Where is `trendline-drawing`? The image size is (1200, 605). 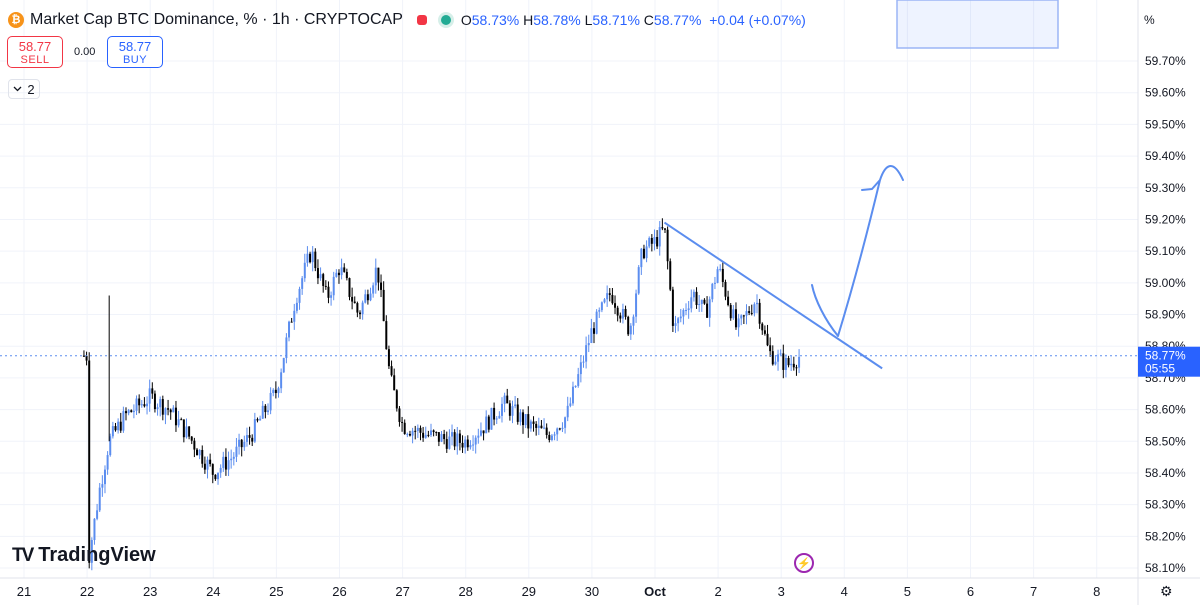
trendline-drawing is located at coordinates (773, 295).